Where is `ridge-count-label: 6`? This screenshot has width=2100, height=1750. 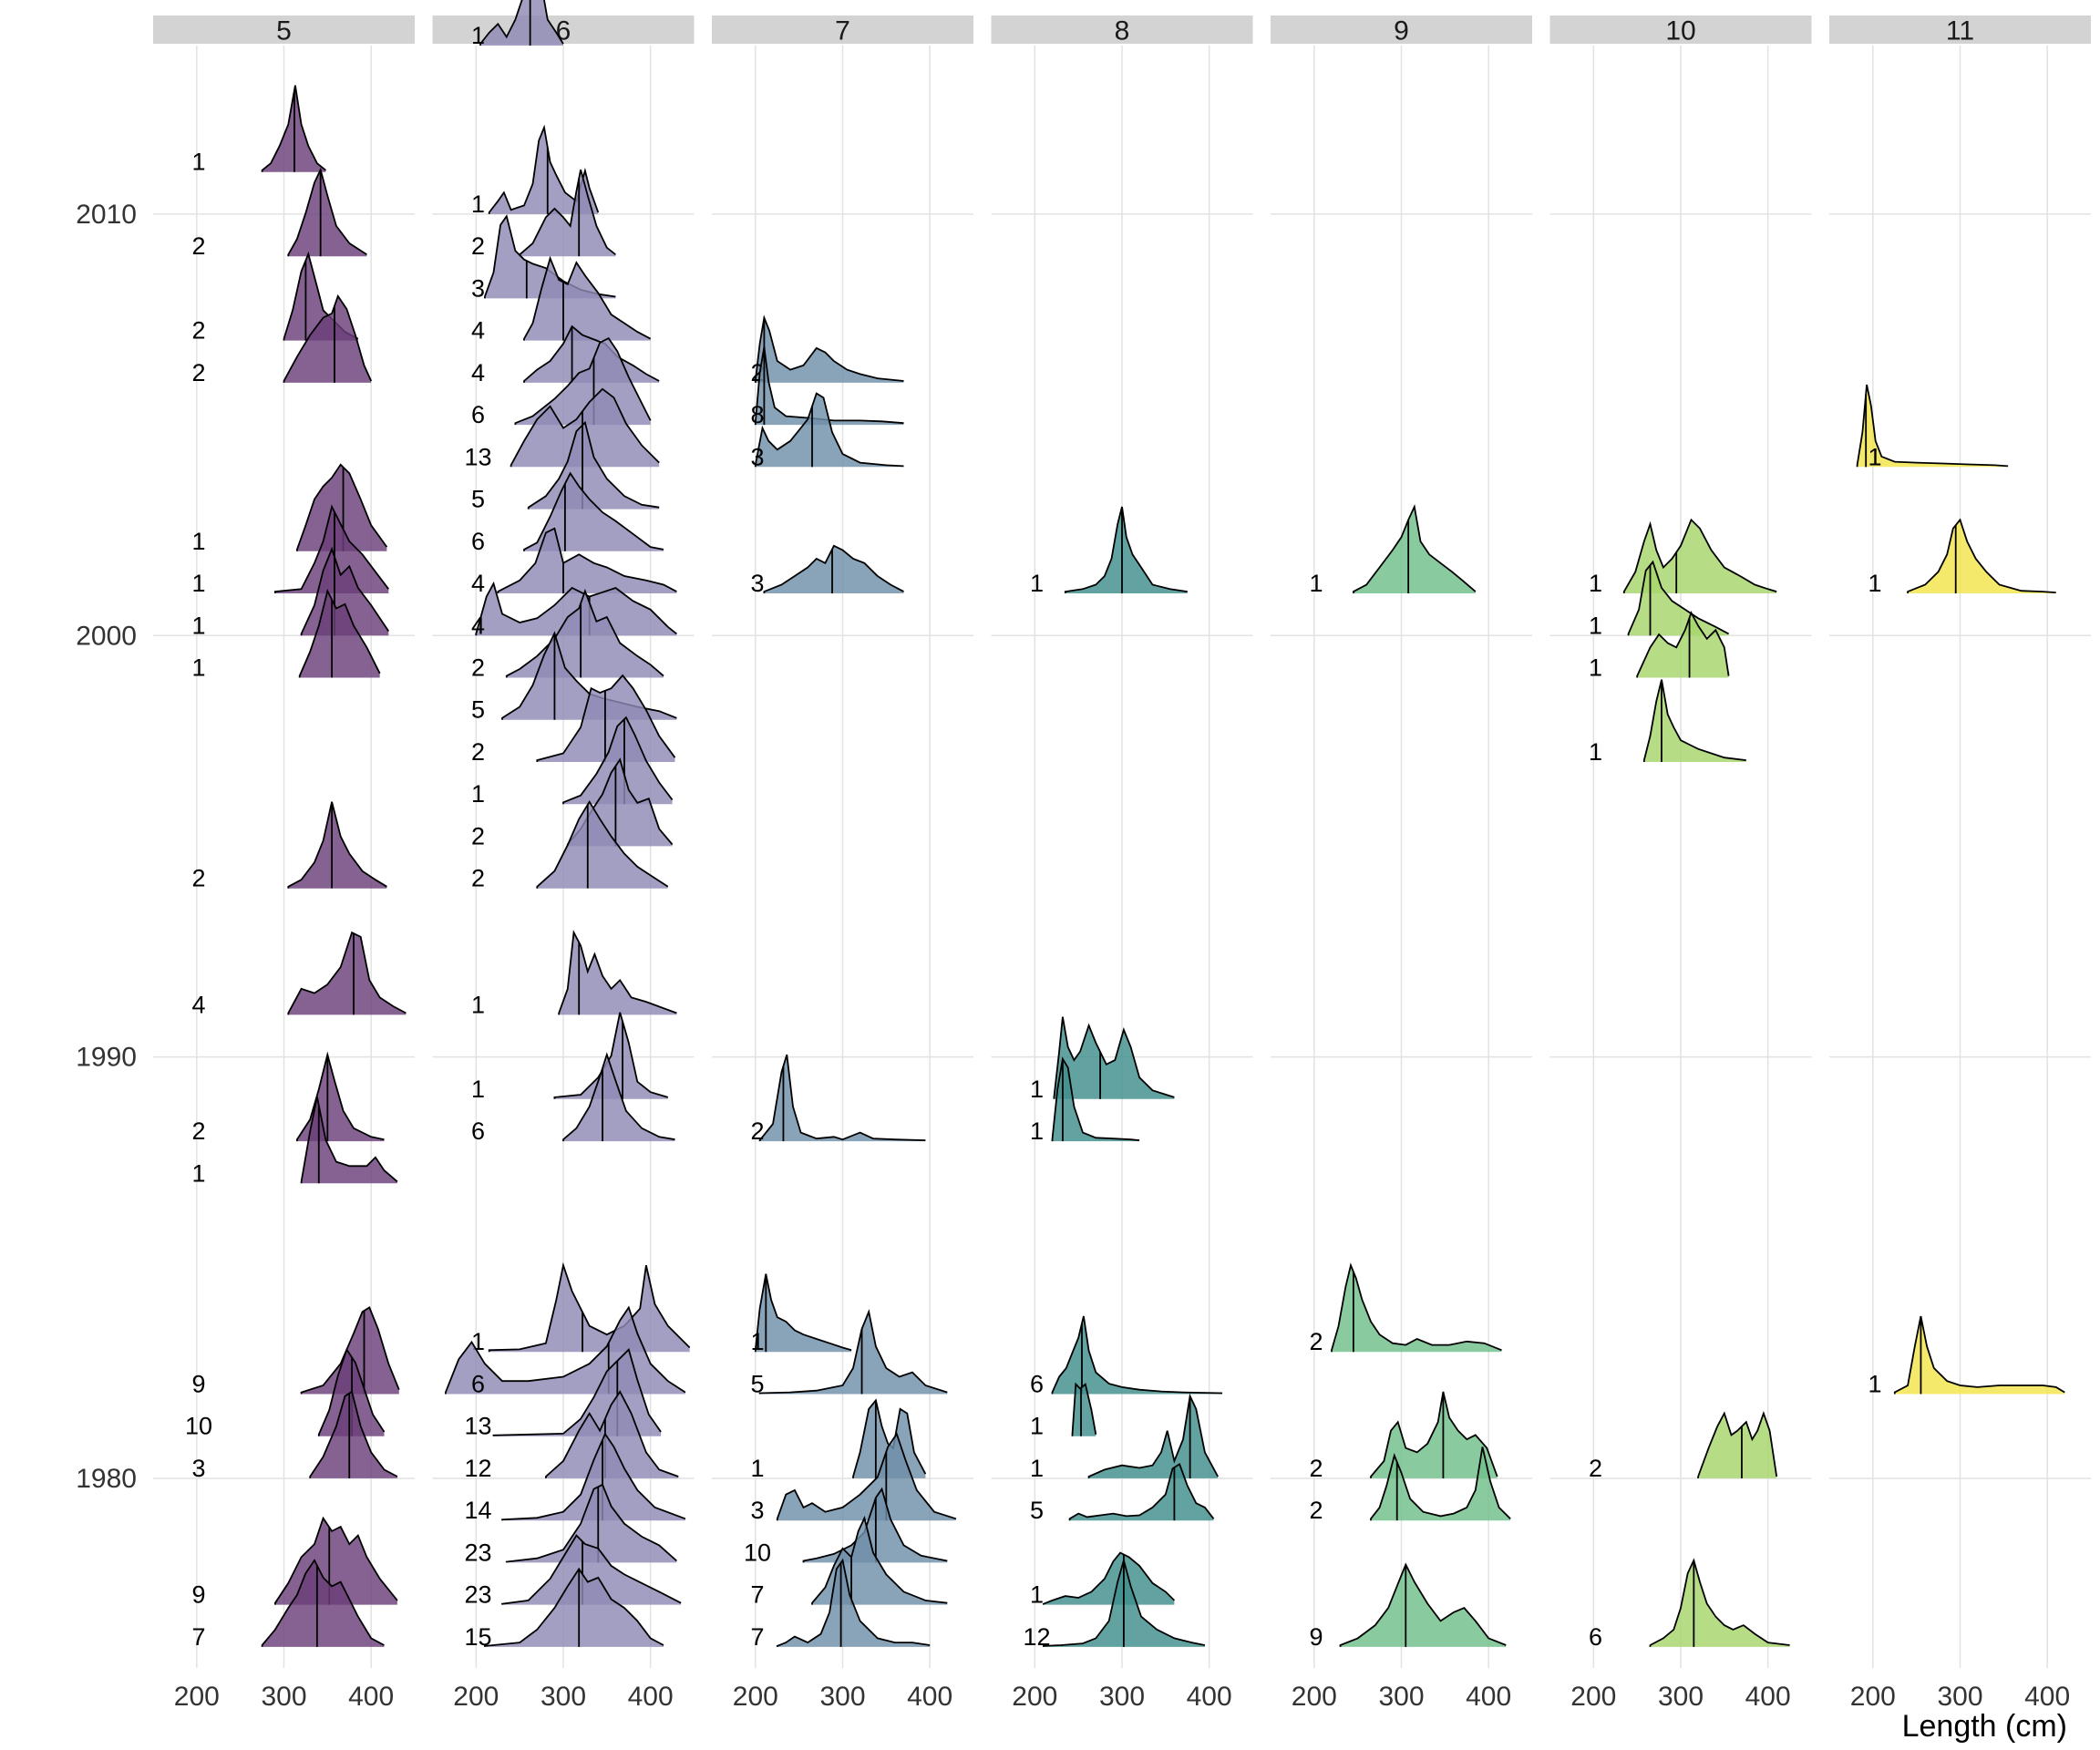 ridge-count-label: 6 is located at coordinates (478, 414).